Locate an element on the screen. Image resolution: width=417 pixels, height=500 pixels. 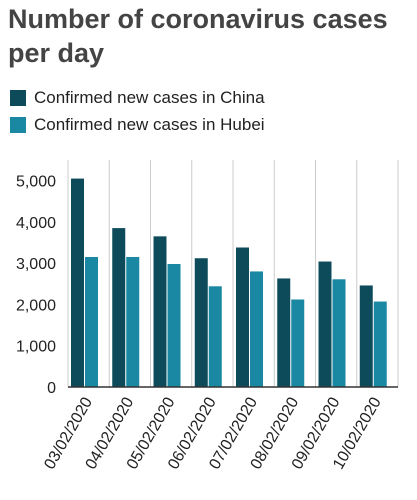
y-tick-label: 4,000 is located at coordinates (36, 223).